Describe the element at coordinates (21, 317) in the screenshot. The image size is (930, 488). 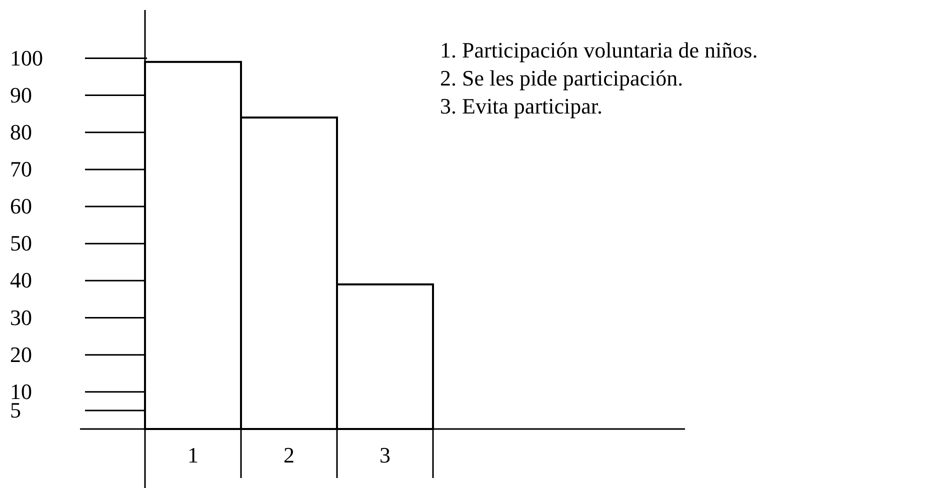
I see `y-tick-label: 30` at that location.